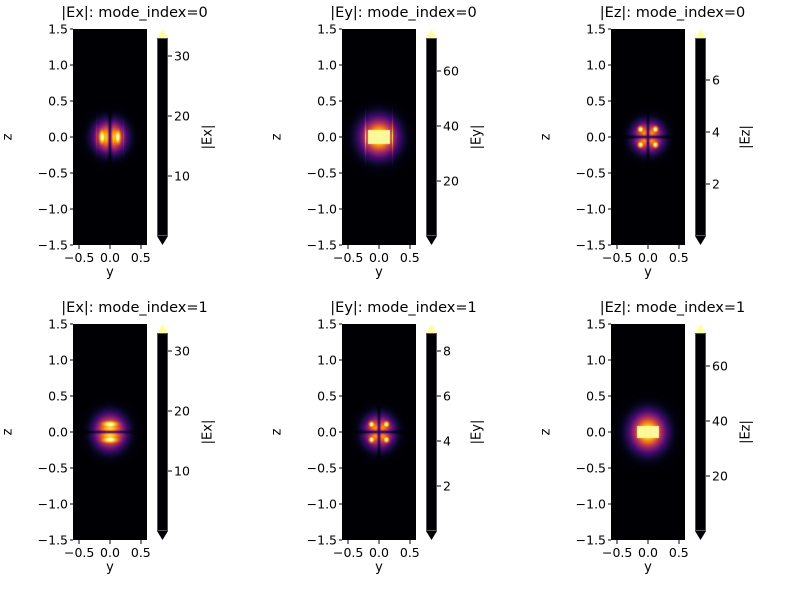 The width and height of the screenshot is (807, 590). I want to click on colorbar-tick-label: 60, so click(720, 366).